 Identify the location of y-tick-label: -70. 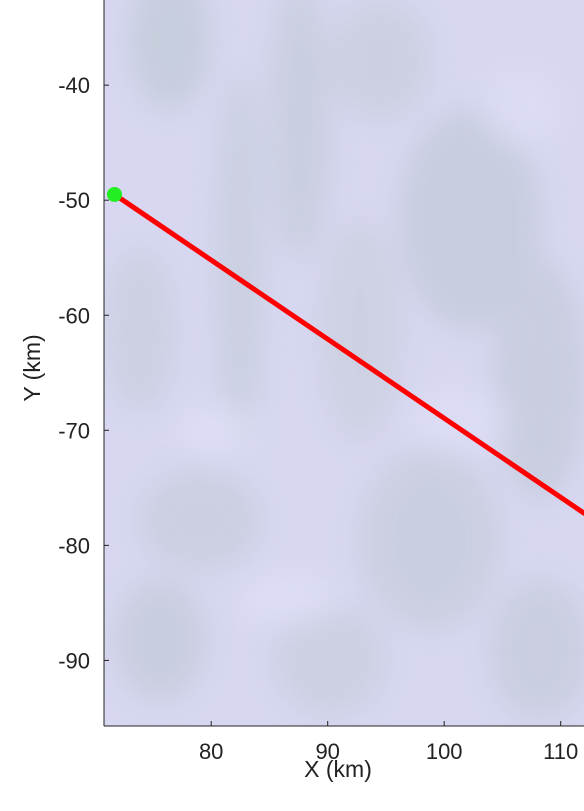
(74, 430).